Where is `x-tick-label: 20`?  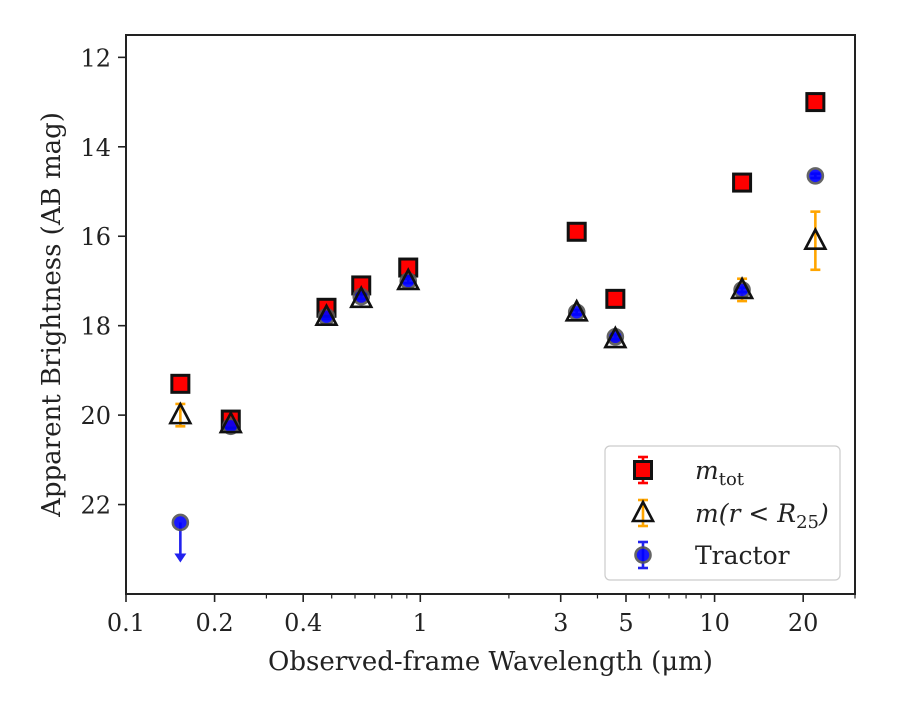 x-tick-label: 20 is located at coordinates (803, 623).